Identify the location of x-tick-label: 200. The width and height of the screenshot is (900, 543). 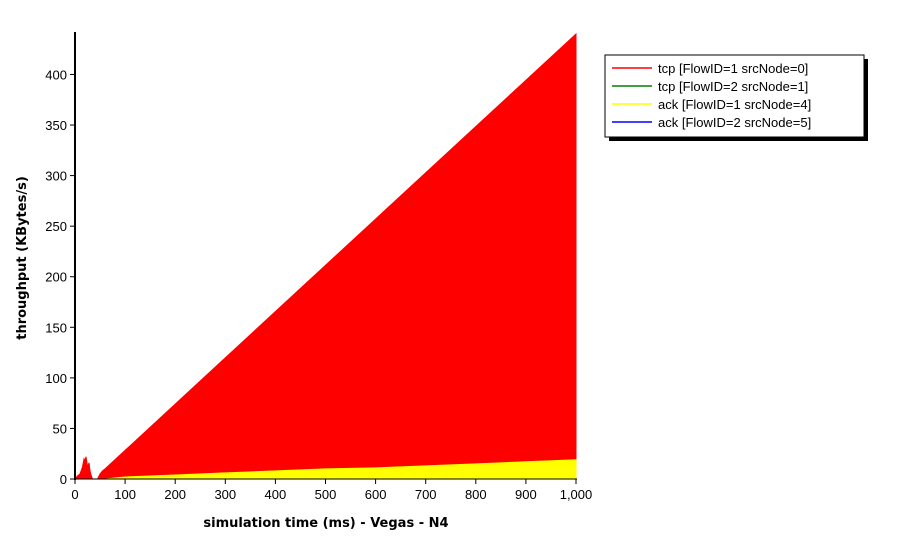
(175, 494).